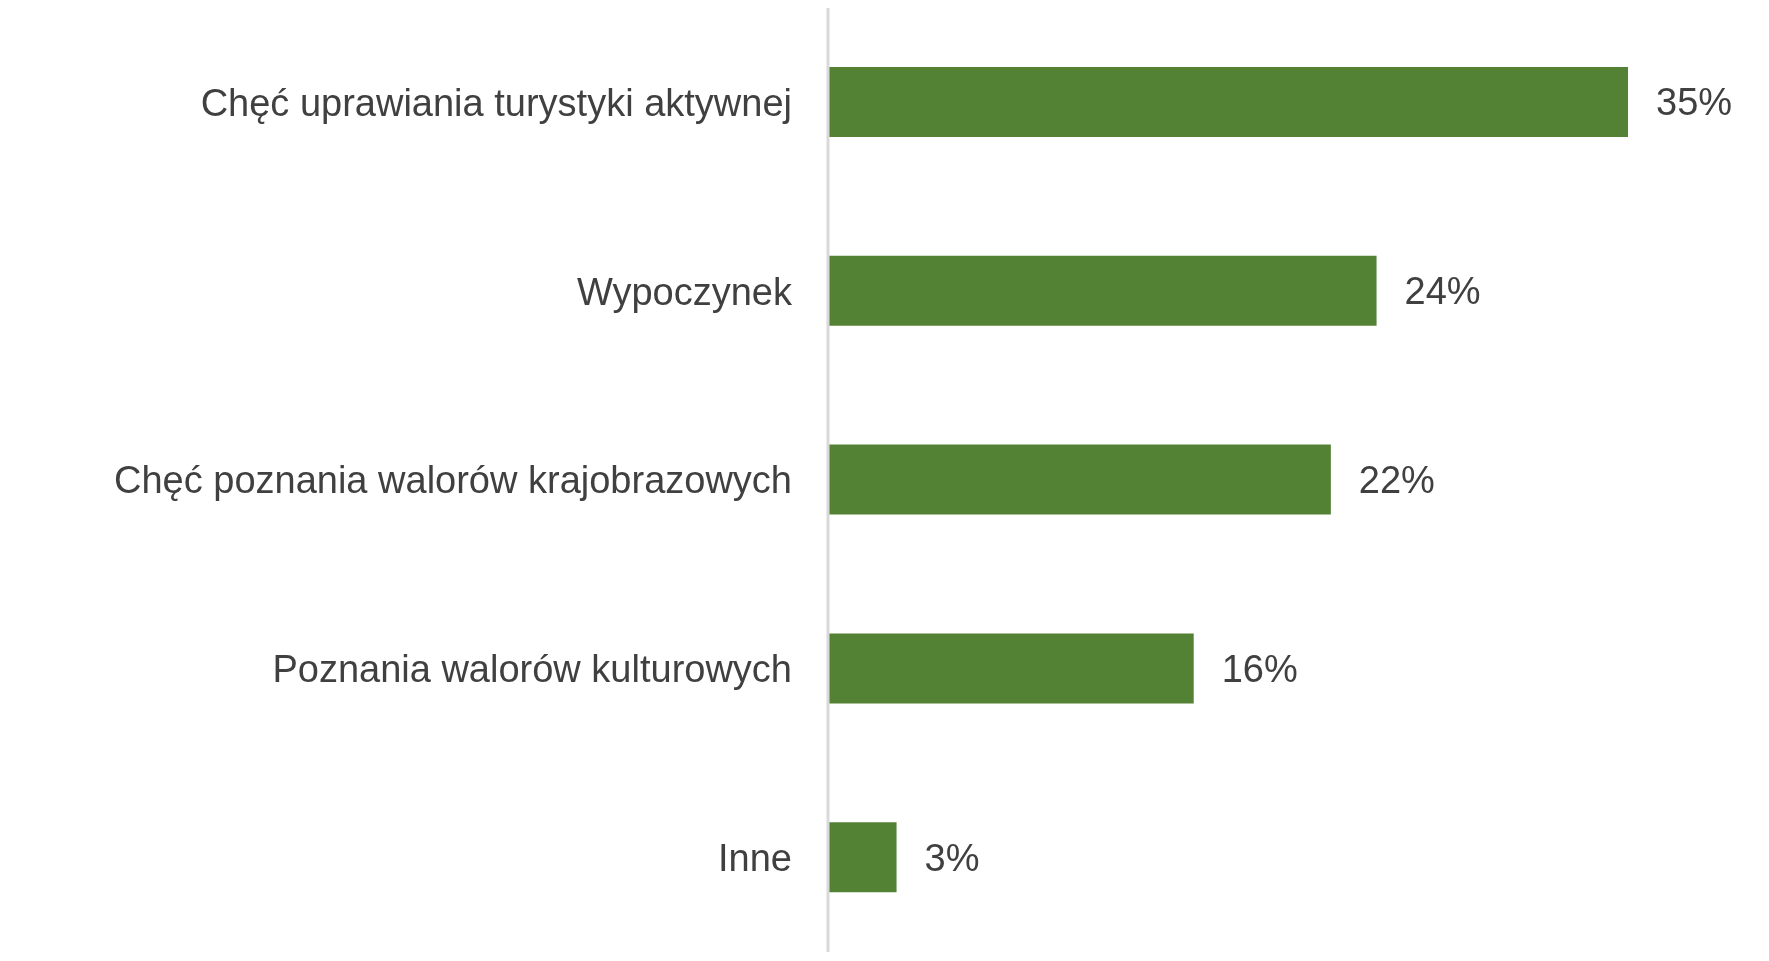  I want to click on y-tick-label: Inne, so click(755, 858).